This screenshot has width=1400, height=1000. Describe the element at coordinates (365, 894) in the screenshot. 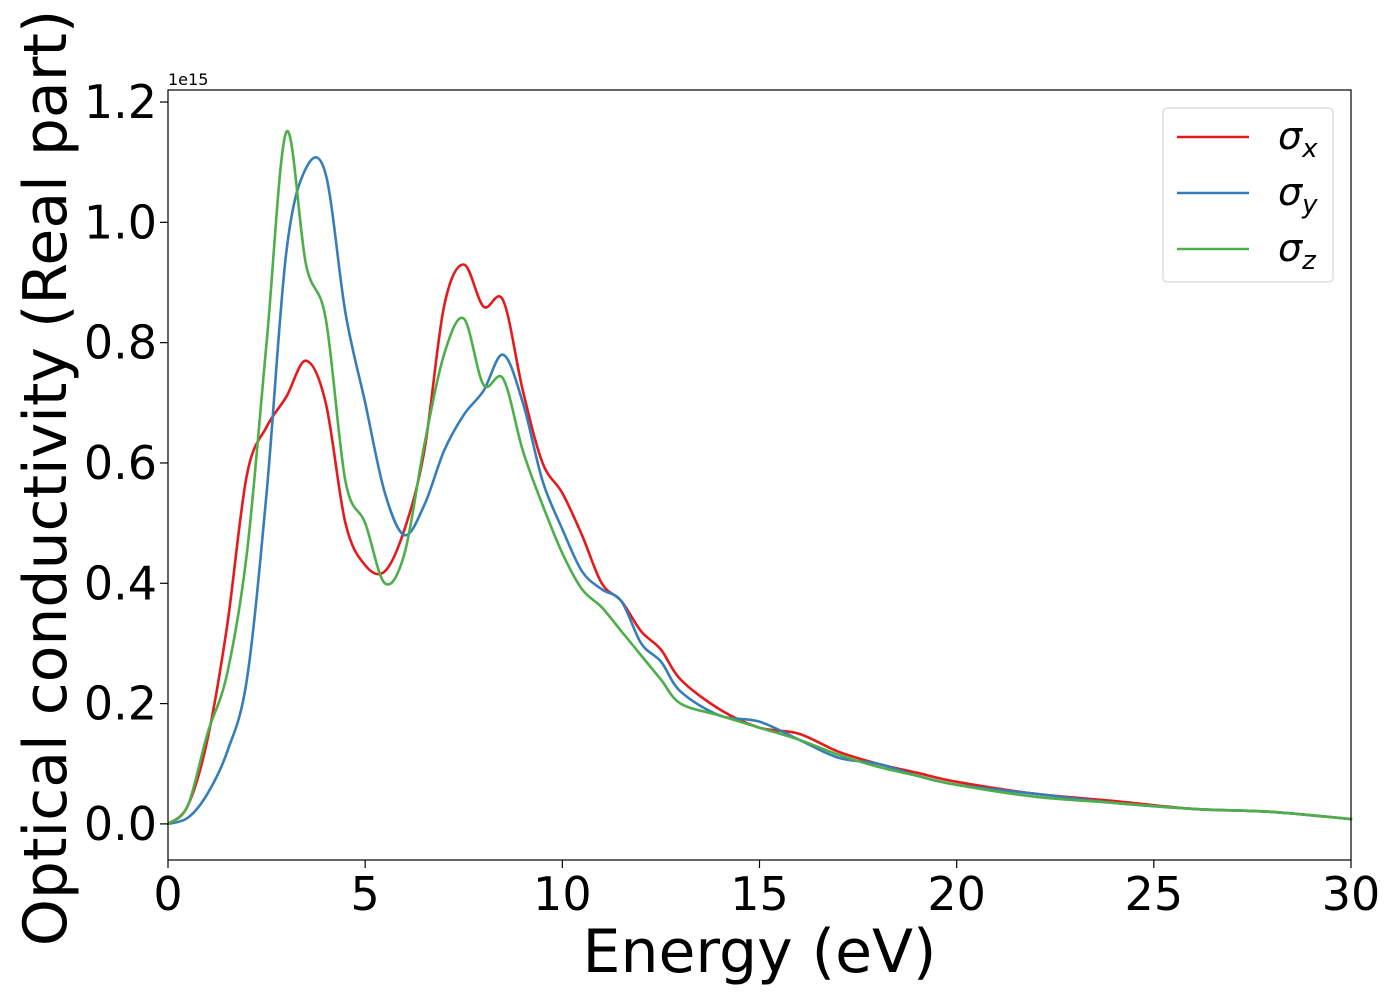

I see `x-tick-label: 5` at that location.